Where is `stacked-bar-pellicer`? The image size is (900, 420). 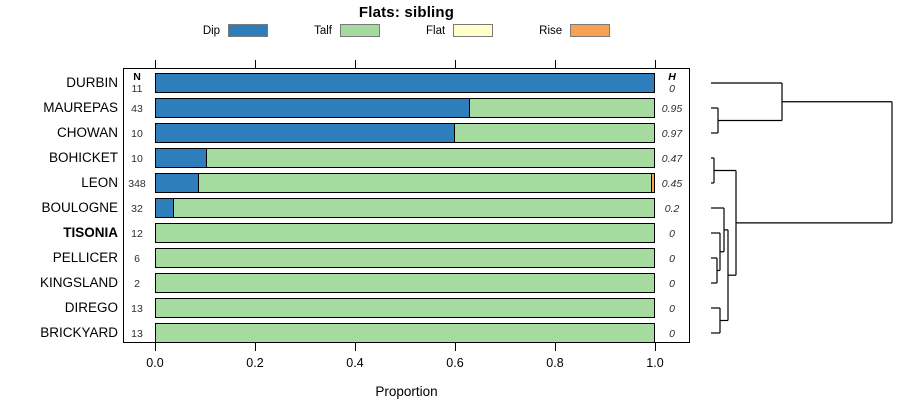 stacked-bar-pellicer is located at coordinates (405, 258).